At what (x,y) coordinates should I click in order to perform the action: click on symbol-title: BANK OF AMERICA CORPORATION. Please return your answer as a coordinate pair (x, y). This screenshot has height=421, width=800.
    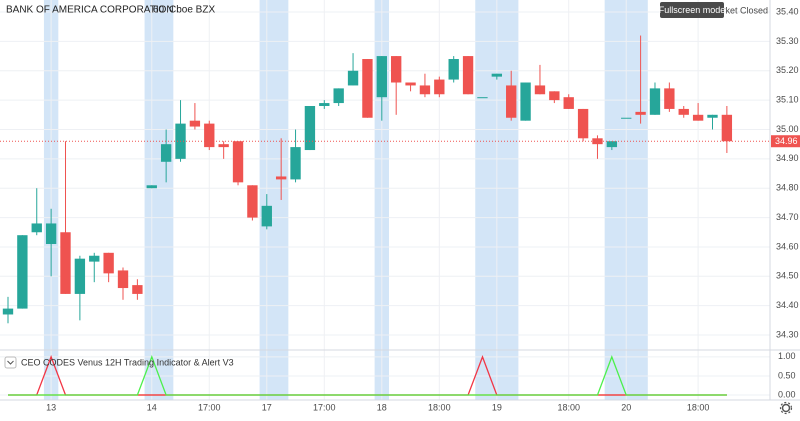
    Looking at the image, I should click on (90, 10).